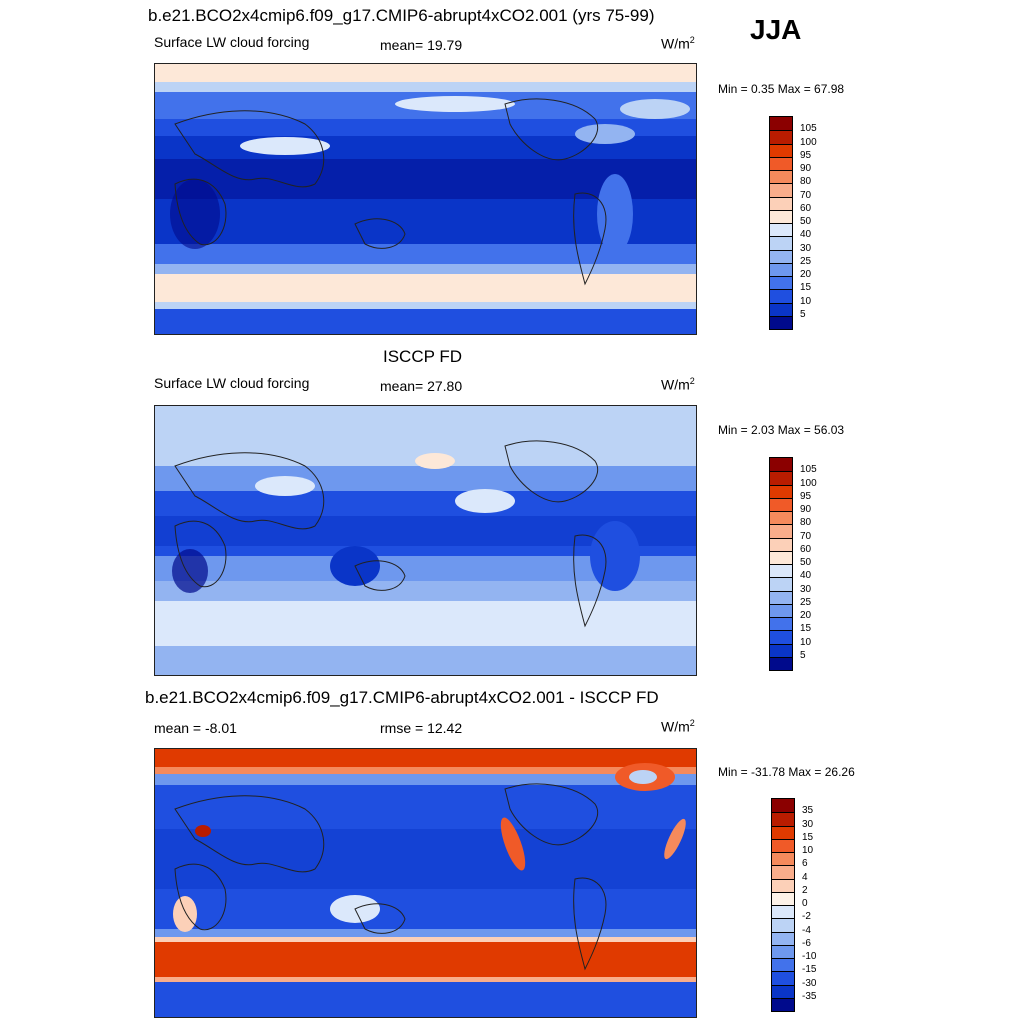 The height and width of the screenshot is (1024, 1024). What do you see at coordinates (806, 930) in the screenshot?
I see `colorbar-tick-label: -4` at bounding box center [806, 930].